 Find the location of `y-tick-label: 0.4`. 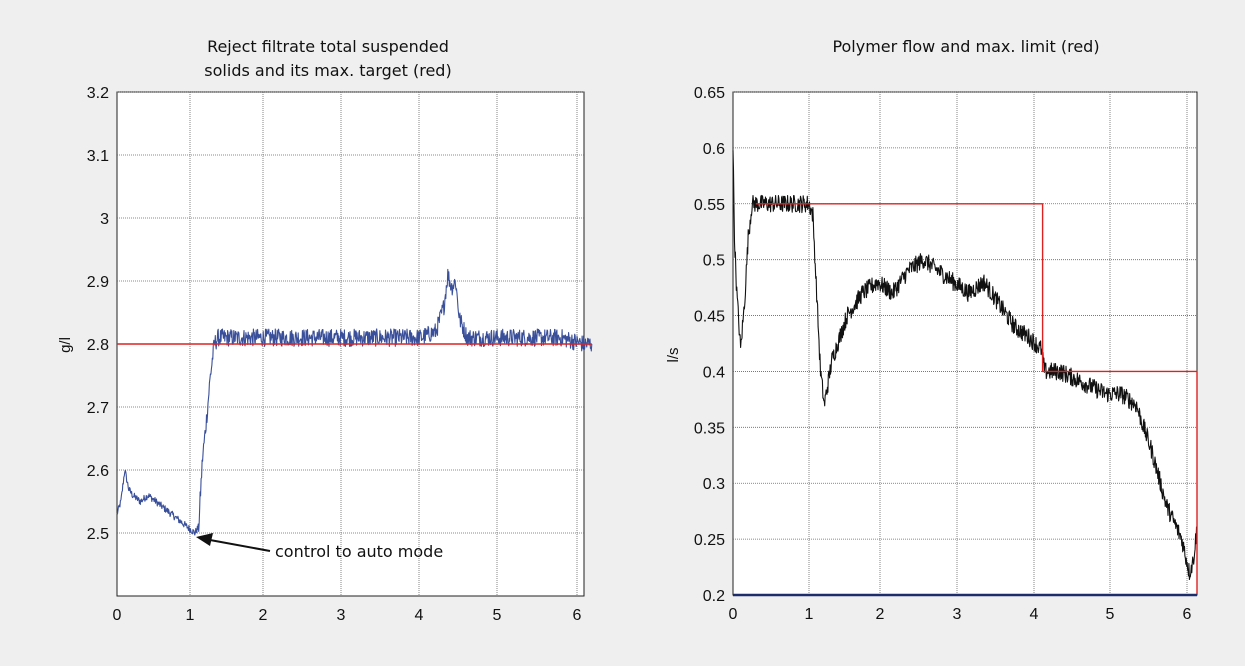

y-tick-label: 0.4 is located at coordinates (714, 372).